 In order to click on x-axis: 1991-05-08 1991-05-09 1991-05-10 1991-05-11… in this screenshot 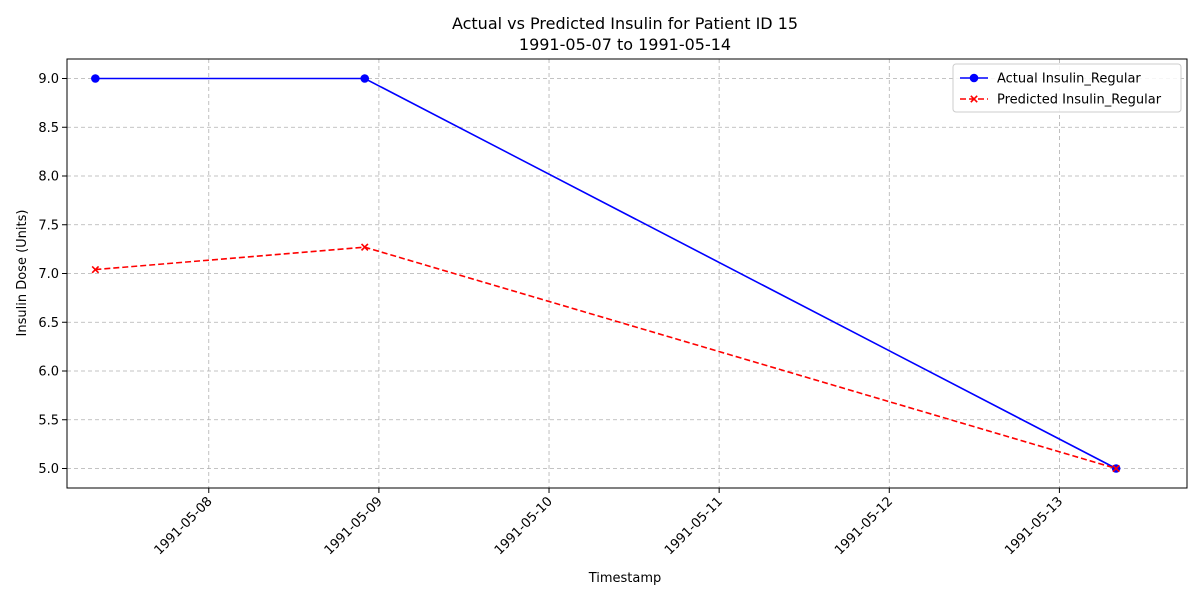, I will do `click(609, 523)`.